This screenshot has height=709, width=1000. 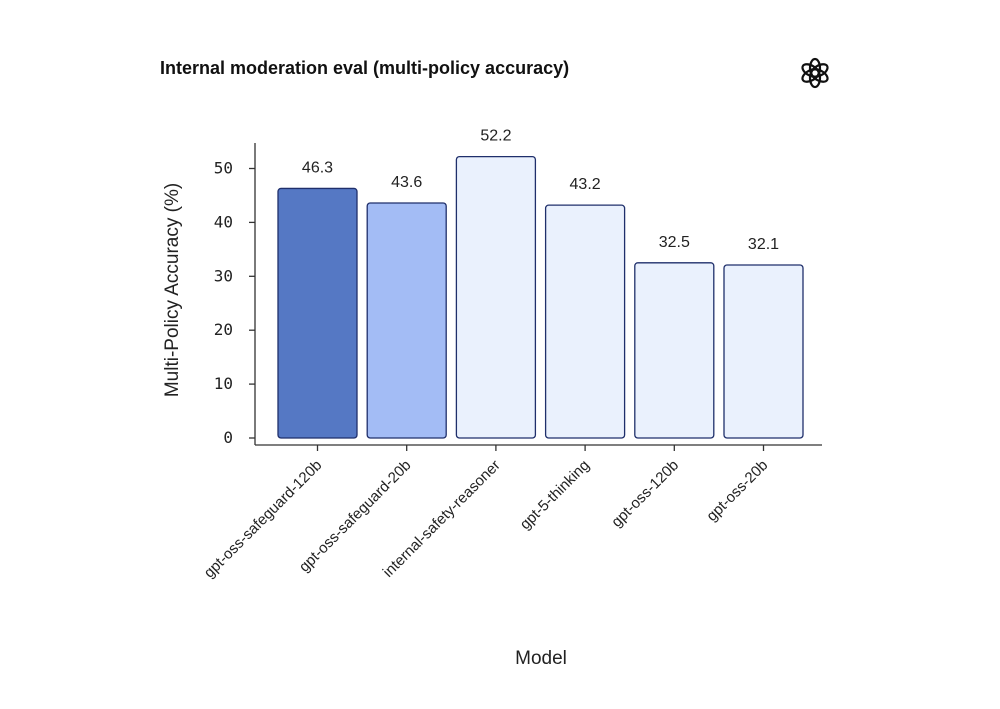 What do you see at coordinates (406, 182) in the screenshot?
I see `data-label: 43.6` at bounding box center [406, 182].